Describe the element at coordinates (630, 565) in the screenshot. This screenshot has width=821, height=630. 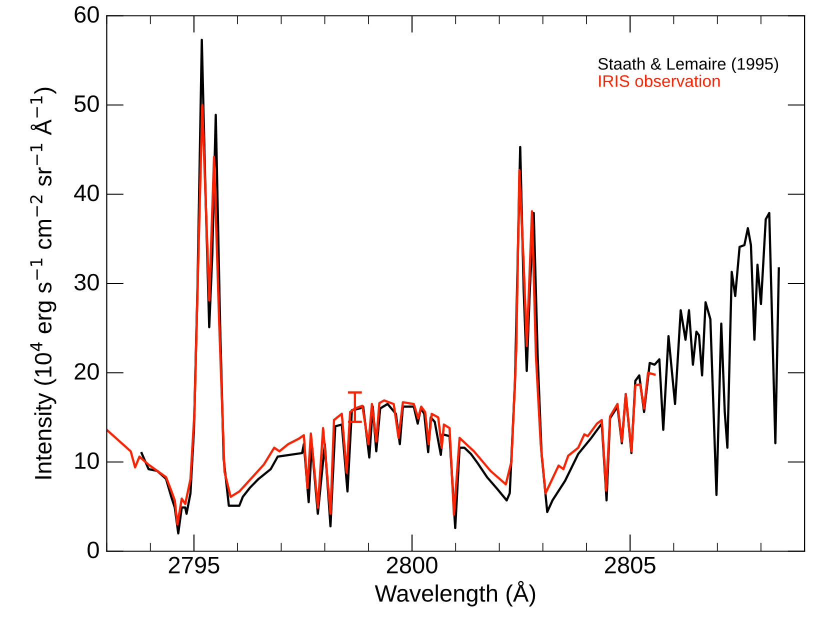
I see `x-tick-label: 2805` at that location.